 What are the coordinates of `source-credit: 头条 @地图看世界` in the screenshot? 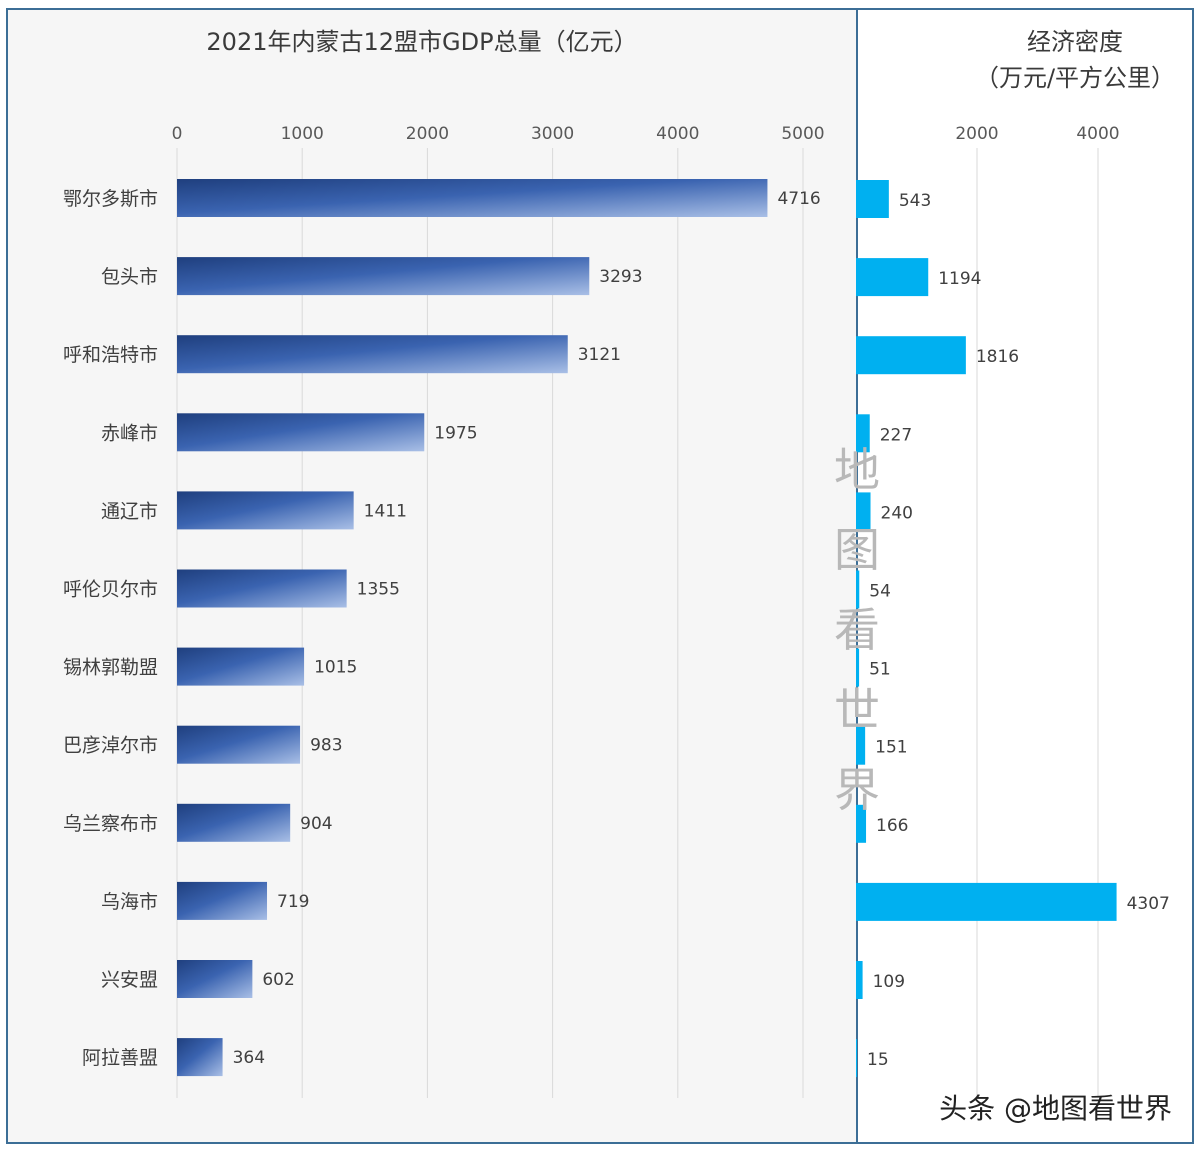 It's located at (1055, 1108).